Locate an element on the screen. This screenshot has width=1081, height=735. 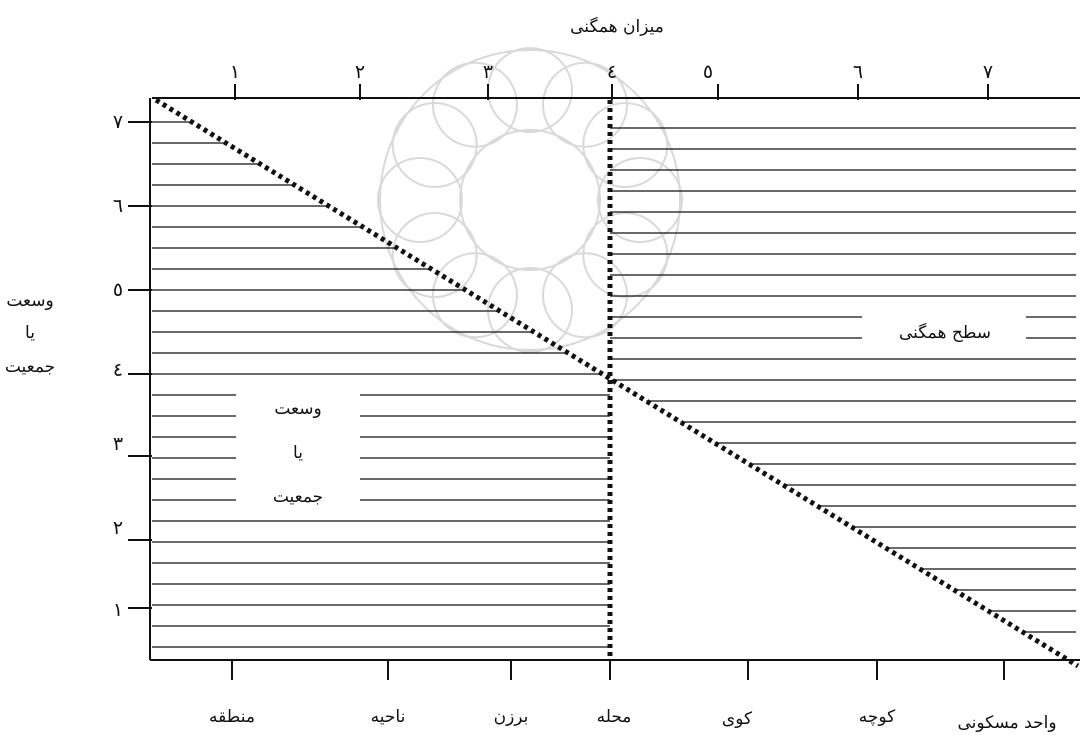
left-tick-label: ٤ is located at coordinates (118, 370).